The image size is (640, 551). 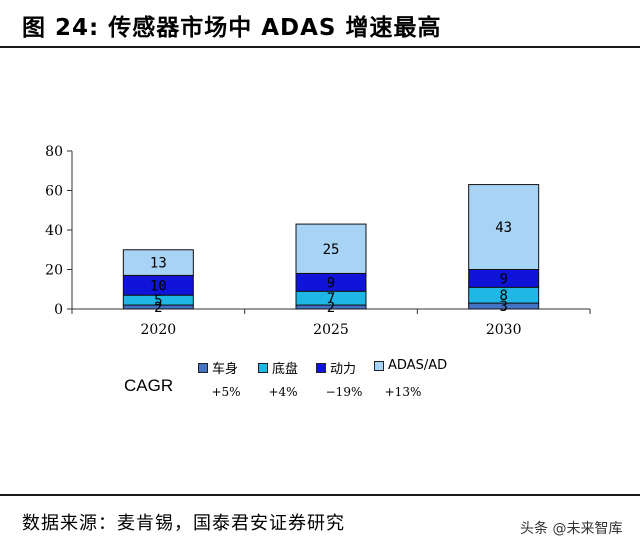 I want to click on bar-data-label: 8, so click(x=503, y=296).